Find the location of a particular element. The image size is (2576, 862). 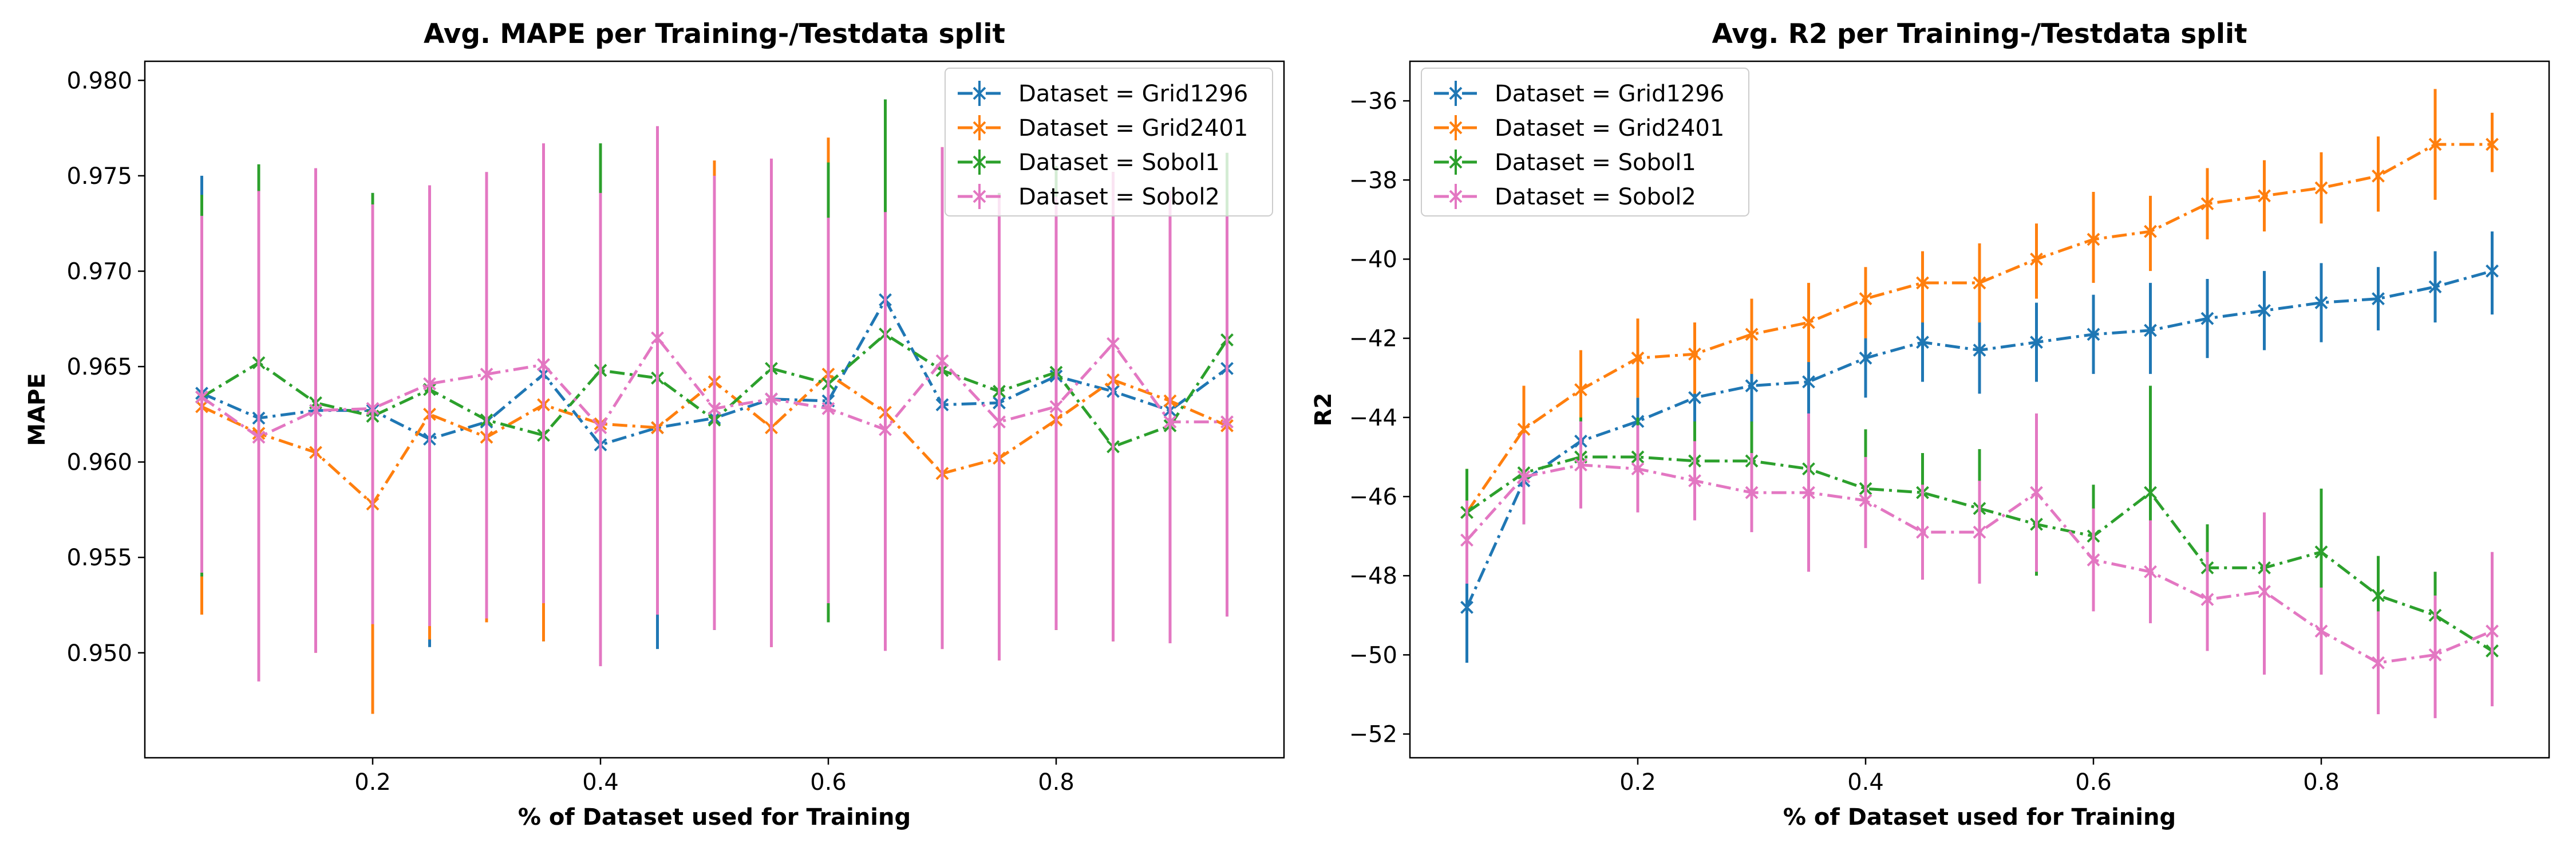

legend-frame is located at coordinates (1109, 142).